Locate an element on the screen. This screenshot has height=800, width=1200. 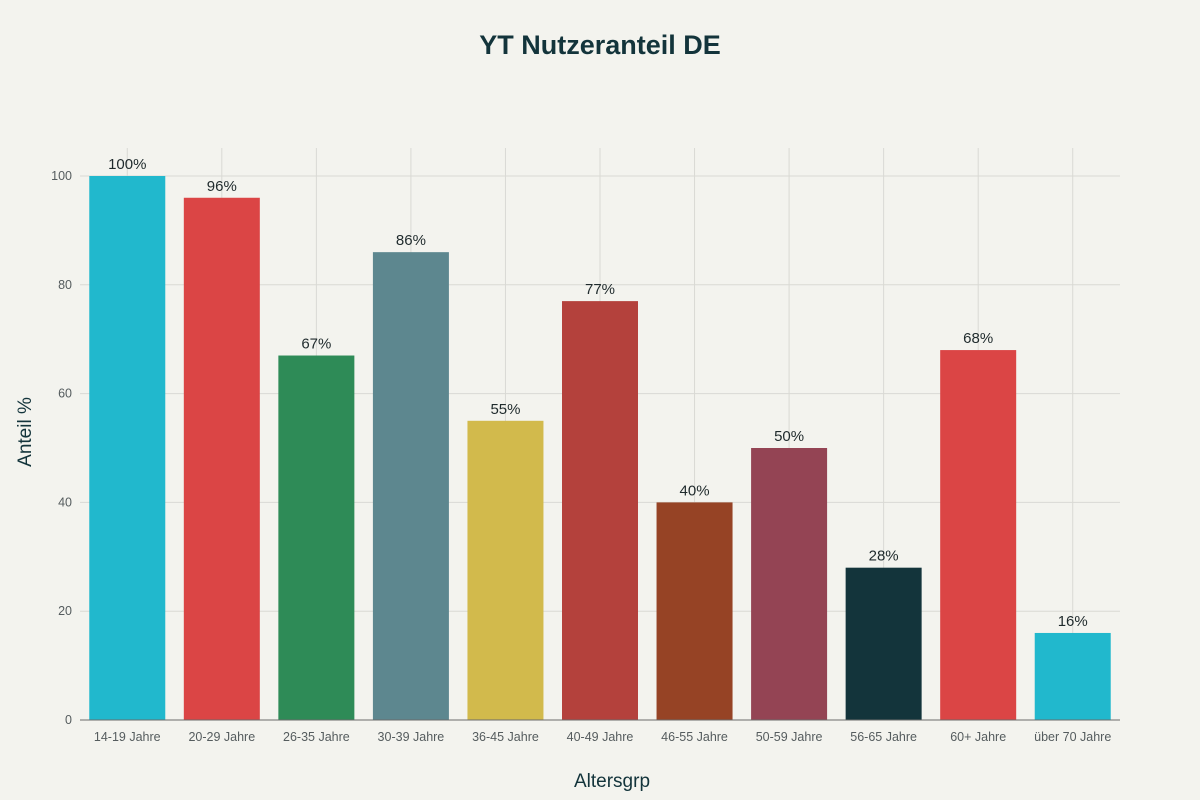
data-label-4: 86% is located at coordinates (411, 240).